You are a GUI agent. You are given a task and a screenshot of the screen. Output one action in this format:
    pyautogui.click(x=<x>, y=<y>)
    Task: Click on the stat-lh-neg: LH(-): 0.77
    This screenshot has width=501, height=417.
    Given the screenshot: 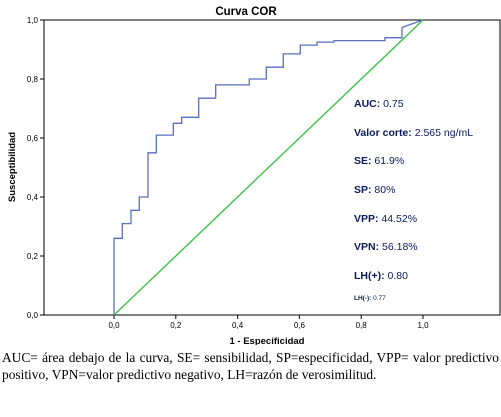 What is the action you would take?
    pyautogui.click(x=370, y=298)
    